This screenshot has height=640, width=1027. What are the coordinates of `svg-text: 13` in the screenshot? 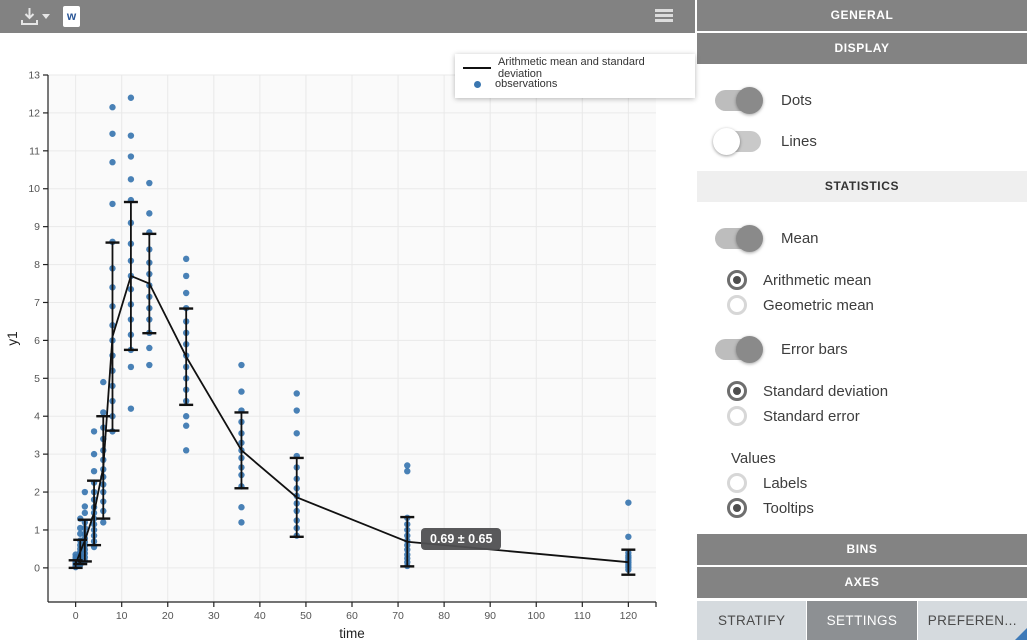 It's located at (34, 76).